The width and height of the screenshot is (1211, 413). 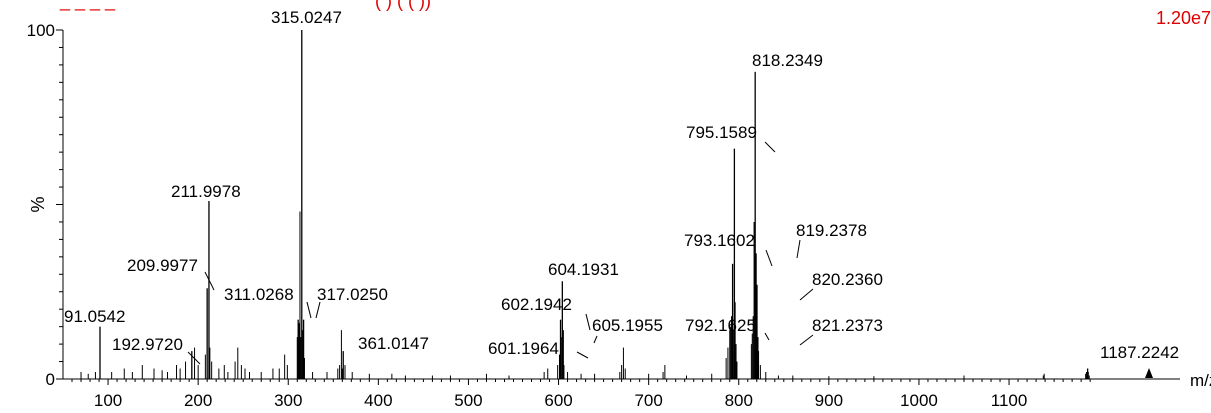 What do you see at coordinates (94, 316) in the screenshot?
I see `peak-label: 91.0542` at bounding box center [94, 316].